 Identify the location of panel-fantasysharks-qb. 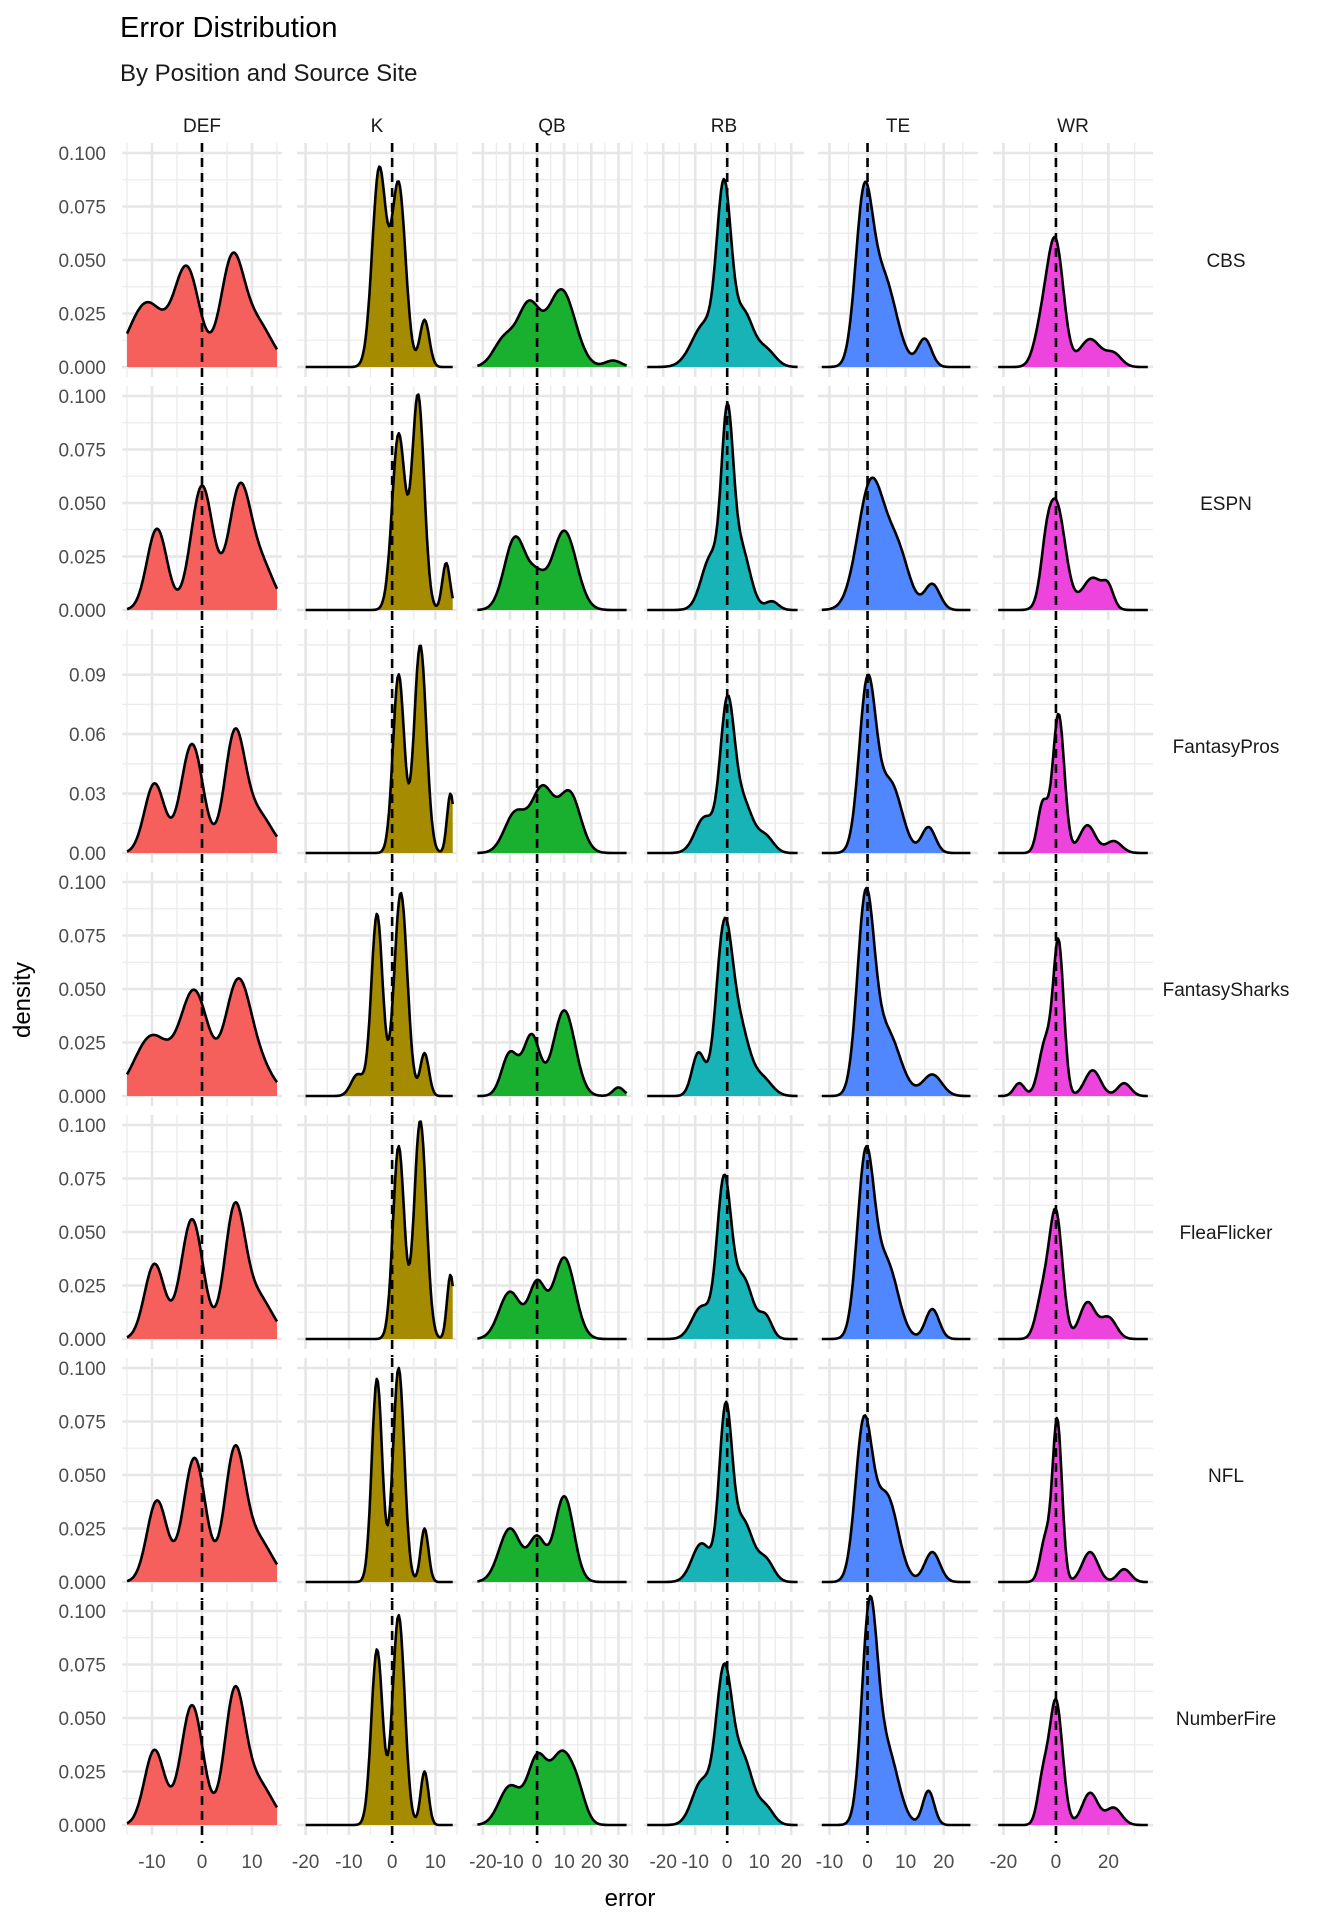
(552, 993).